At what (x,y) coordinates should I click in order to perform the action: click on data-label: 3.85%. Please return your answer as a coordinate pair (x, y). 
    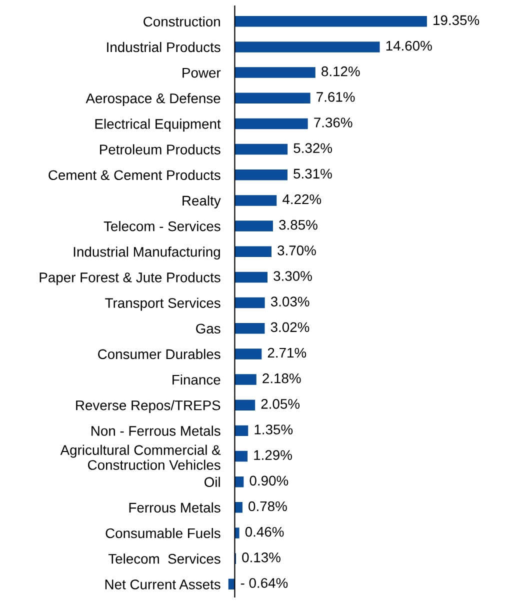
    Looking at the image, I should click on (298, 225).